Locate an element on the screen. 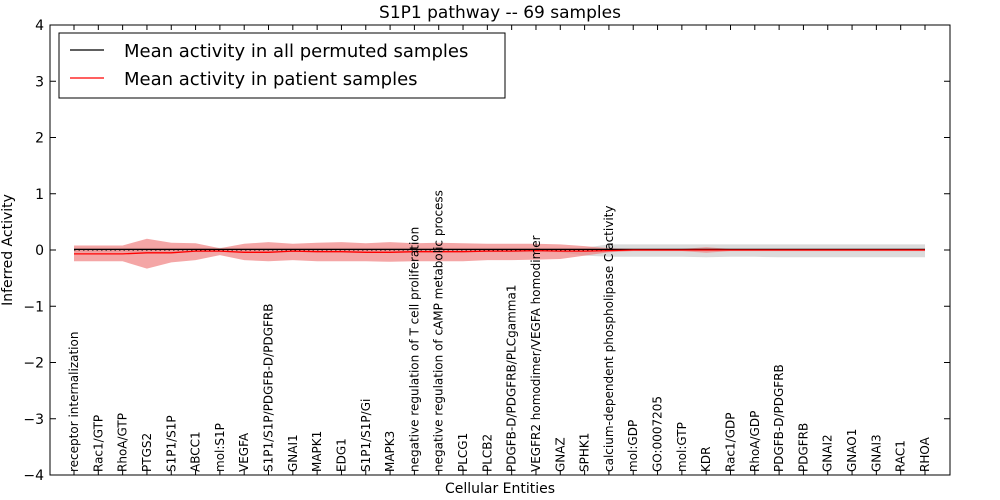 Image resolution: width=1000 pixels, height=500 pixels. y-tick-label: −2 is located at coordinates (33, 364).